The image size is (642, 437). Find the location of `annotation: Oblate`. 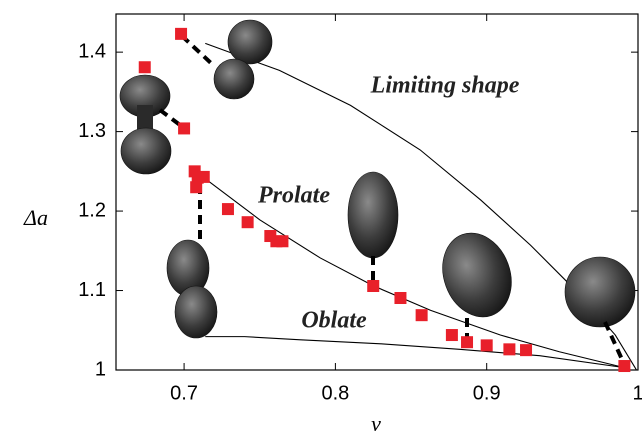

annotation: Oblate is located at coordinates (334, 321).